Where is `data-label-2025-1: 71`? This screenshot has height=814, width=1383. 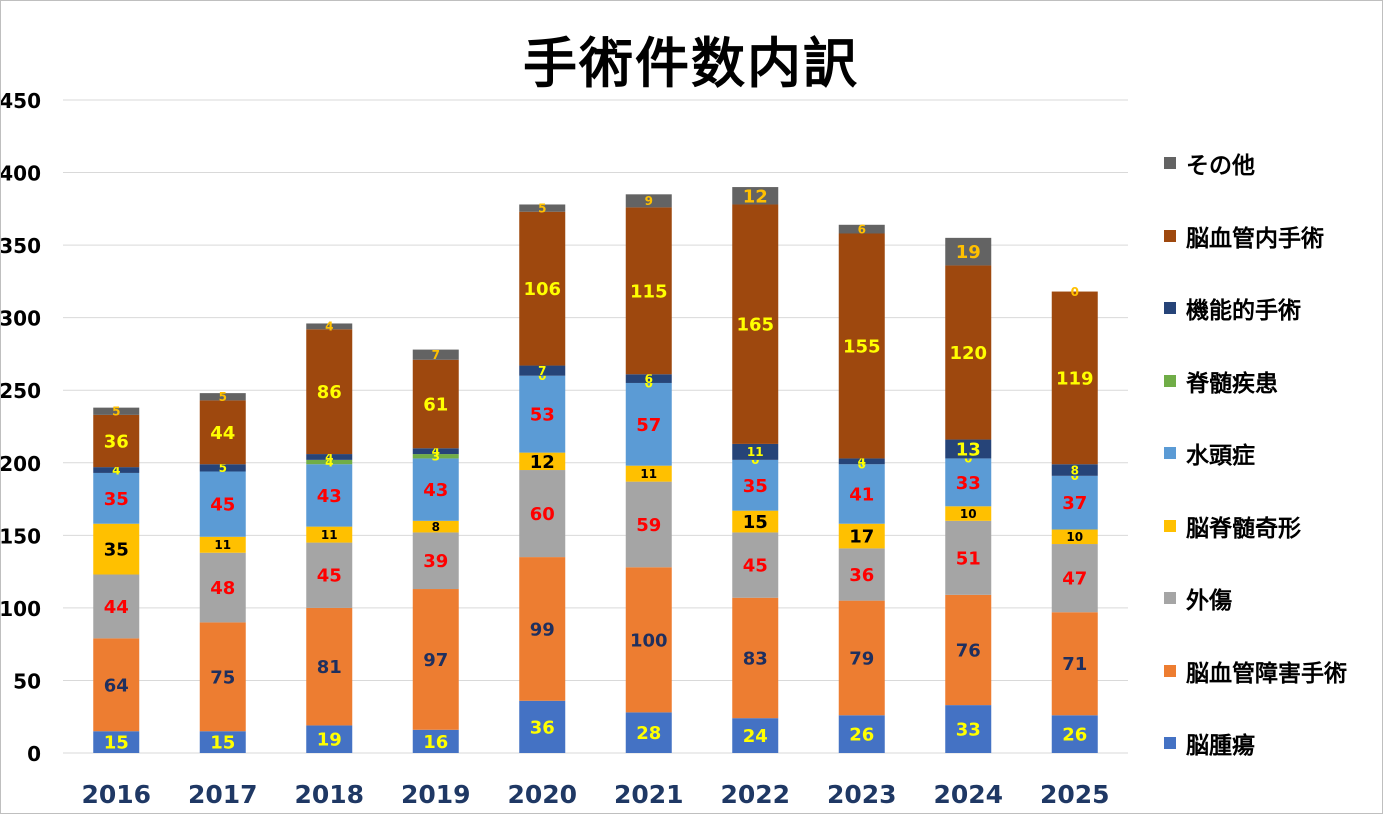 data-label-2025-1: 71 is located at coordinates (1074, 664).